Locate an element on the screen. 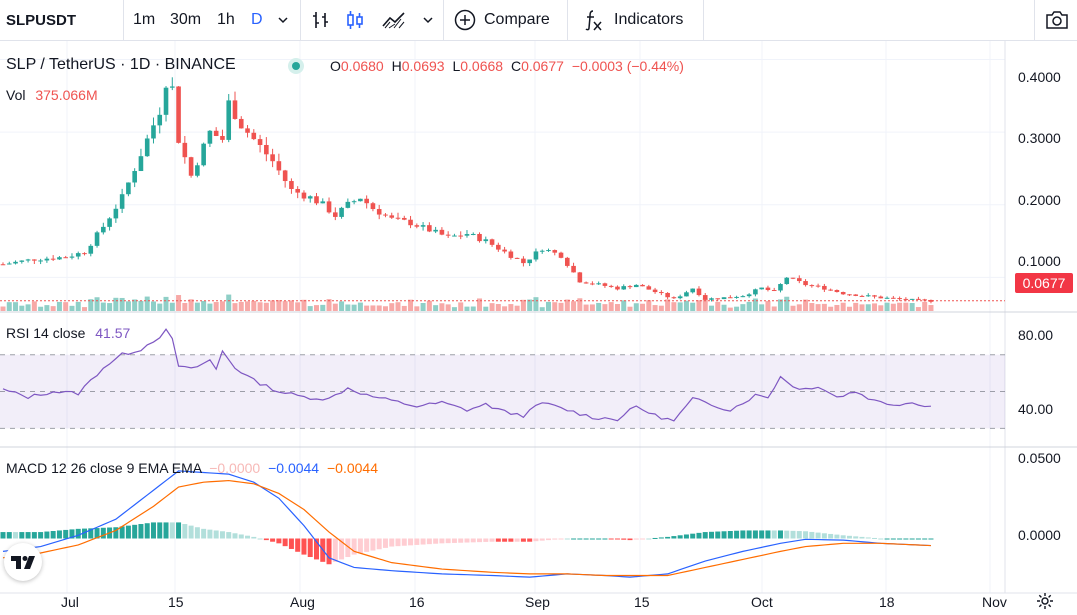 The image size is (1077, 615). candle-chart-icon is located at coordinates (355, 20).